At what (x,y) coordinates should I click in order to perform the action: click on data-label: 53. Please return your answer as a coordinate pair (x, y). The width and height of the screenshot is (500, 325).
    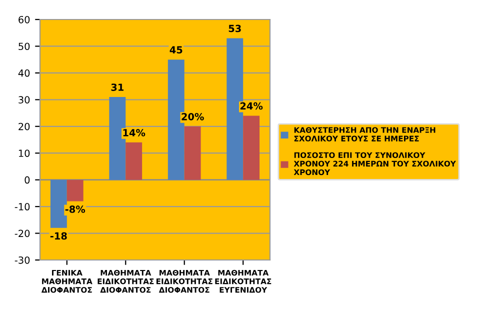
    Looking at the image, I should click on (234, 28).